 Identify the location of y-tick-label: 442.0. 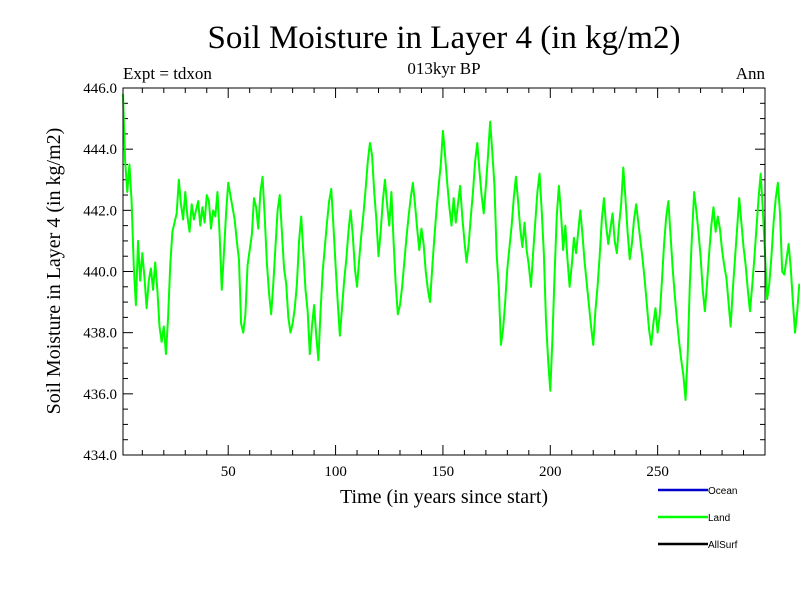
(100, 211).